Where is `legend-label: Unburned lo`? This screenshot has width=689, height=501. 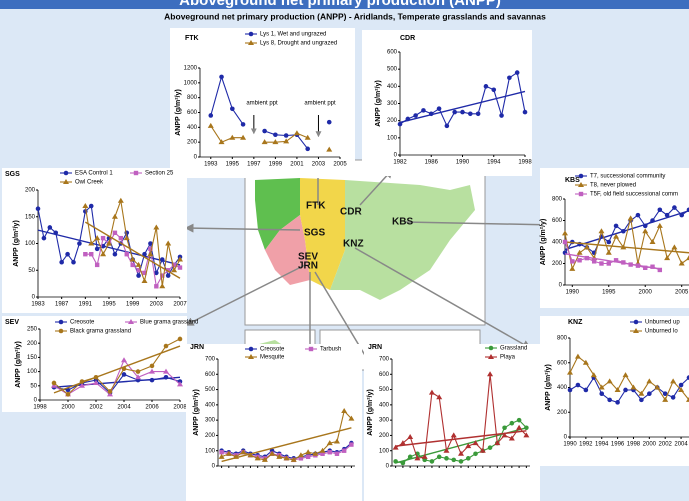 legend-label: Unburned lo is located at coordinates (661, 332).